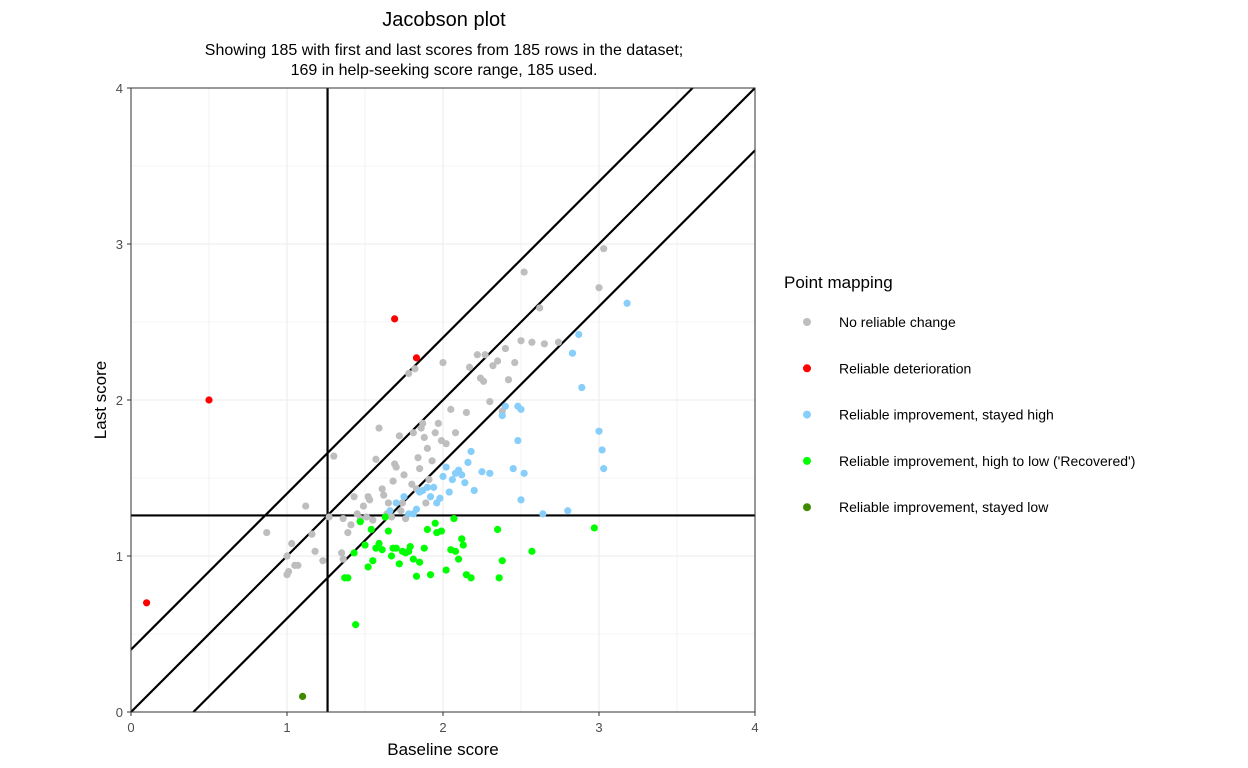 Image resolution: width=1248 pixels, height=768 pixels. What do you see at coordinates (119, 88) in the screenshot?
I see `y-tick-label: 4` at bounding box center [119, 88].